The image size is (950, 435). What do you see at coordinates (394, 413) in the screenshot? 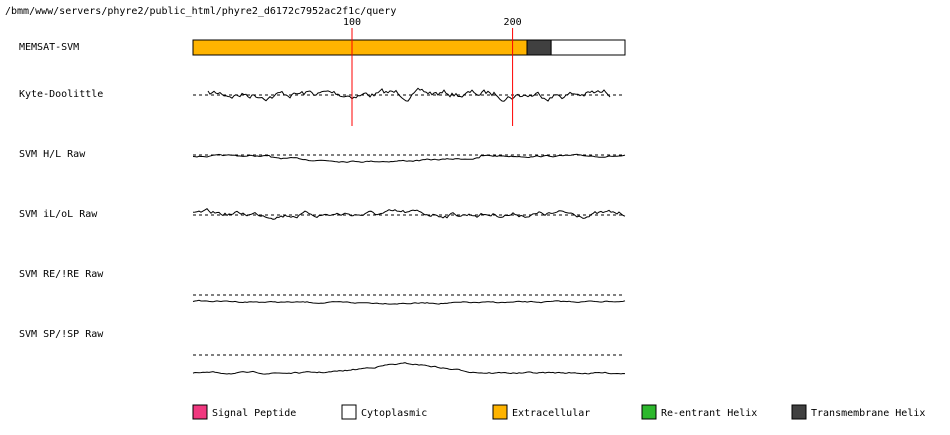
I see `legend-label: Cytoplasmic` at bounding box center [394, 413].